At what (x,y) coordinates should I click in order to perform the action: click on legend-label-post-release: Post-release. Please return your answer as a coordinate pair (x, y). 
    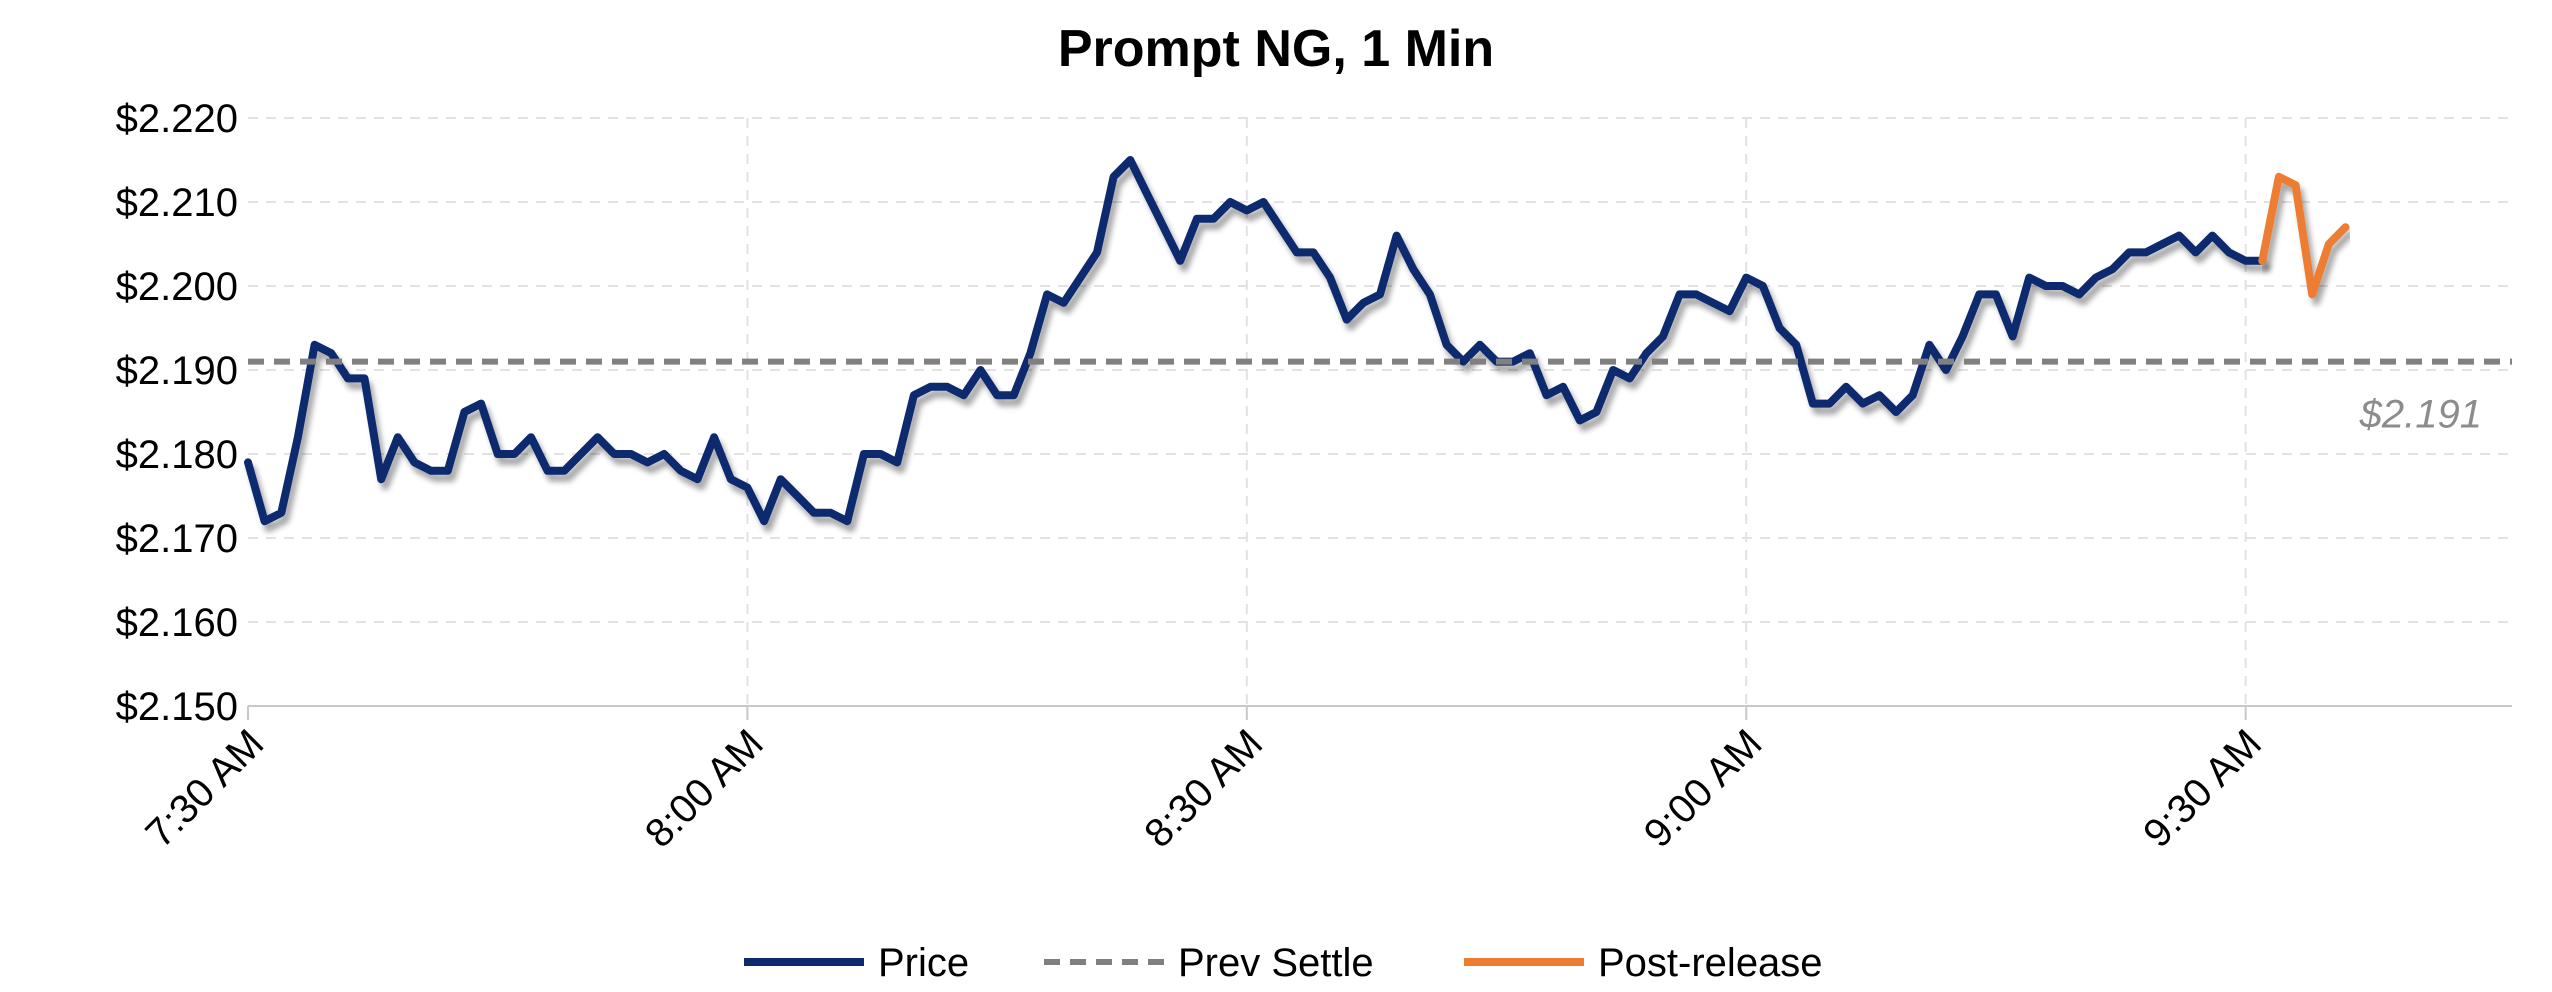
    Looking at the image, I should click on (1710, 963).